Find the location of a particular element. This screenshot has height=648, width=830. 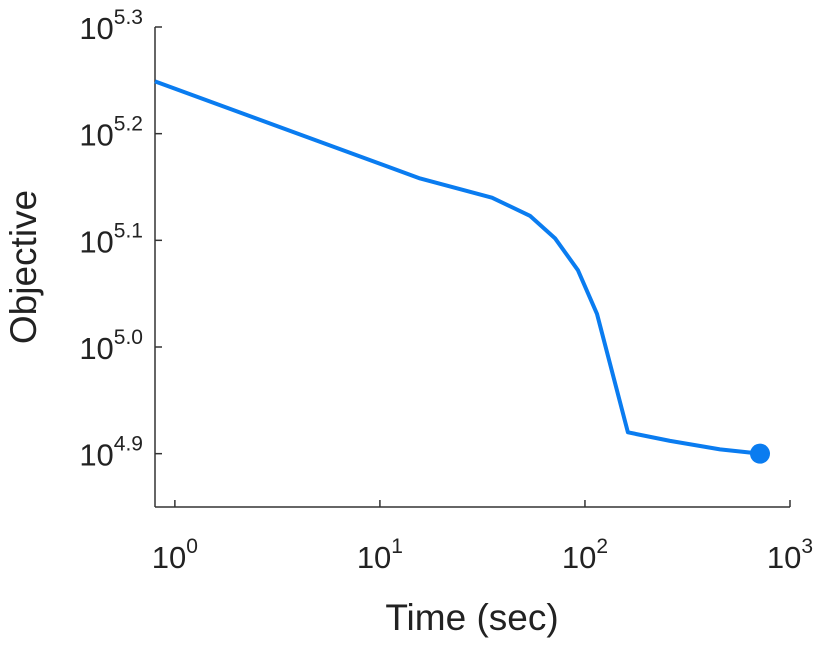

y-tick-label: 104.9 is located at coordinates (111, 453).